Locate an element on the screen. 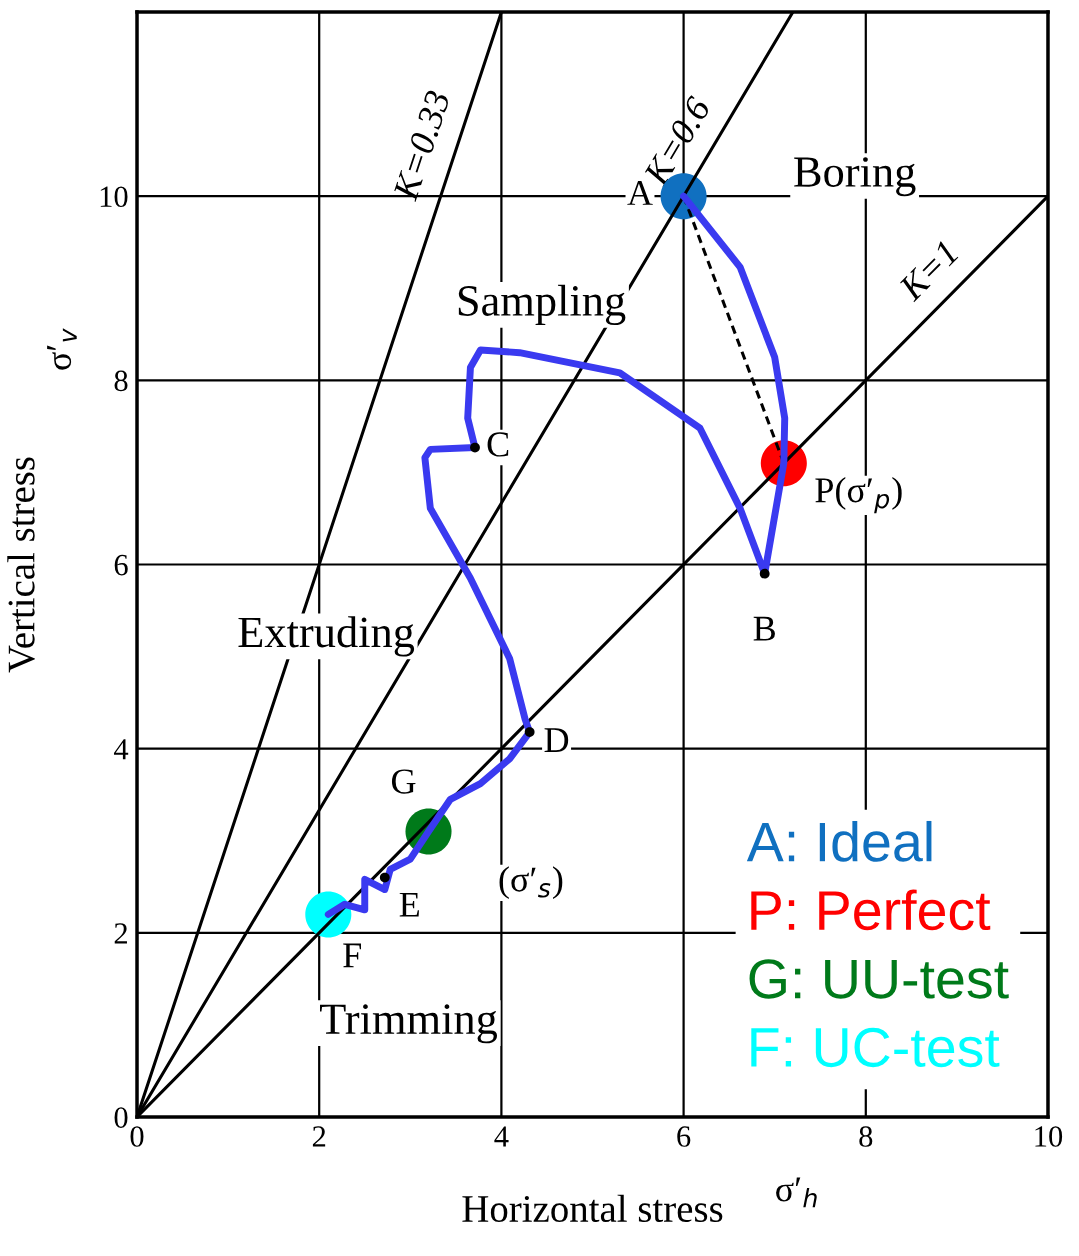 This screenshot has height=1256, width=1079. annotation: E is located at coordinates (409, 904).